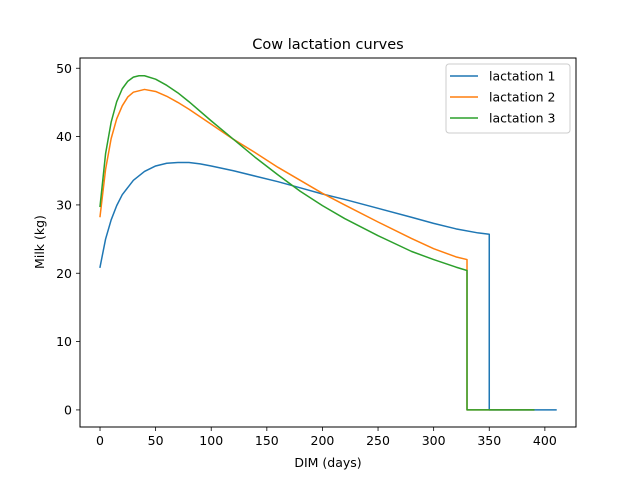 This screenshot has width=640, height=480. What do you see at coordinates (378, 440) in the screenshot?
I see `x-tick-label: 250` at bounding box center [378, 440].